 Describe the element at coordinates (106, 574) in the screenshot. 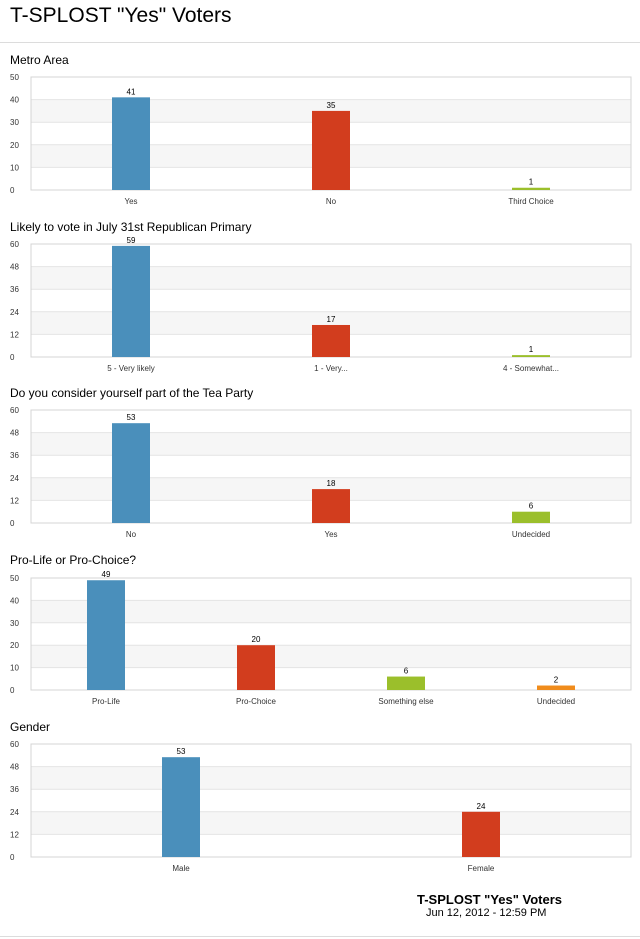

I see `data-label: 49` at that location.